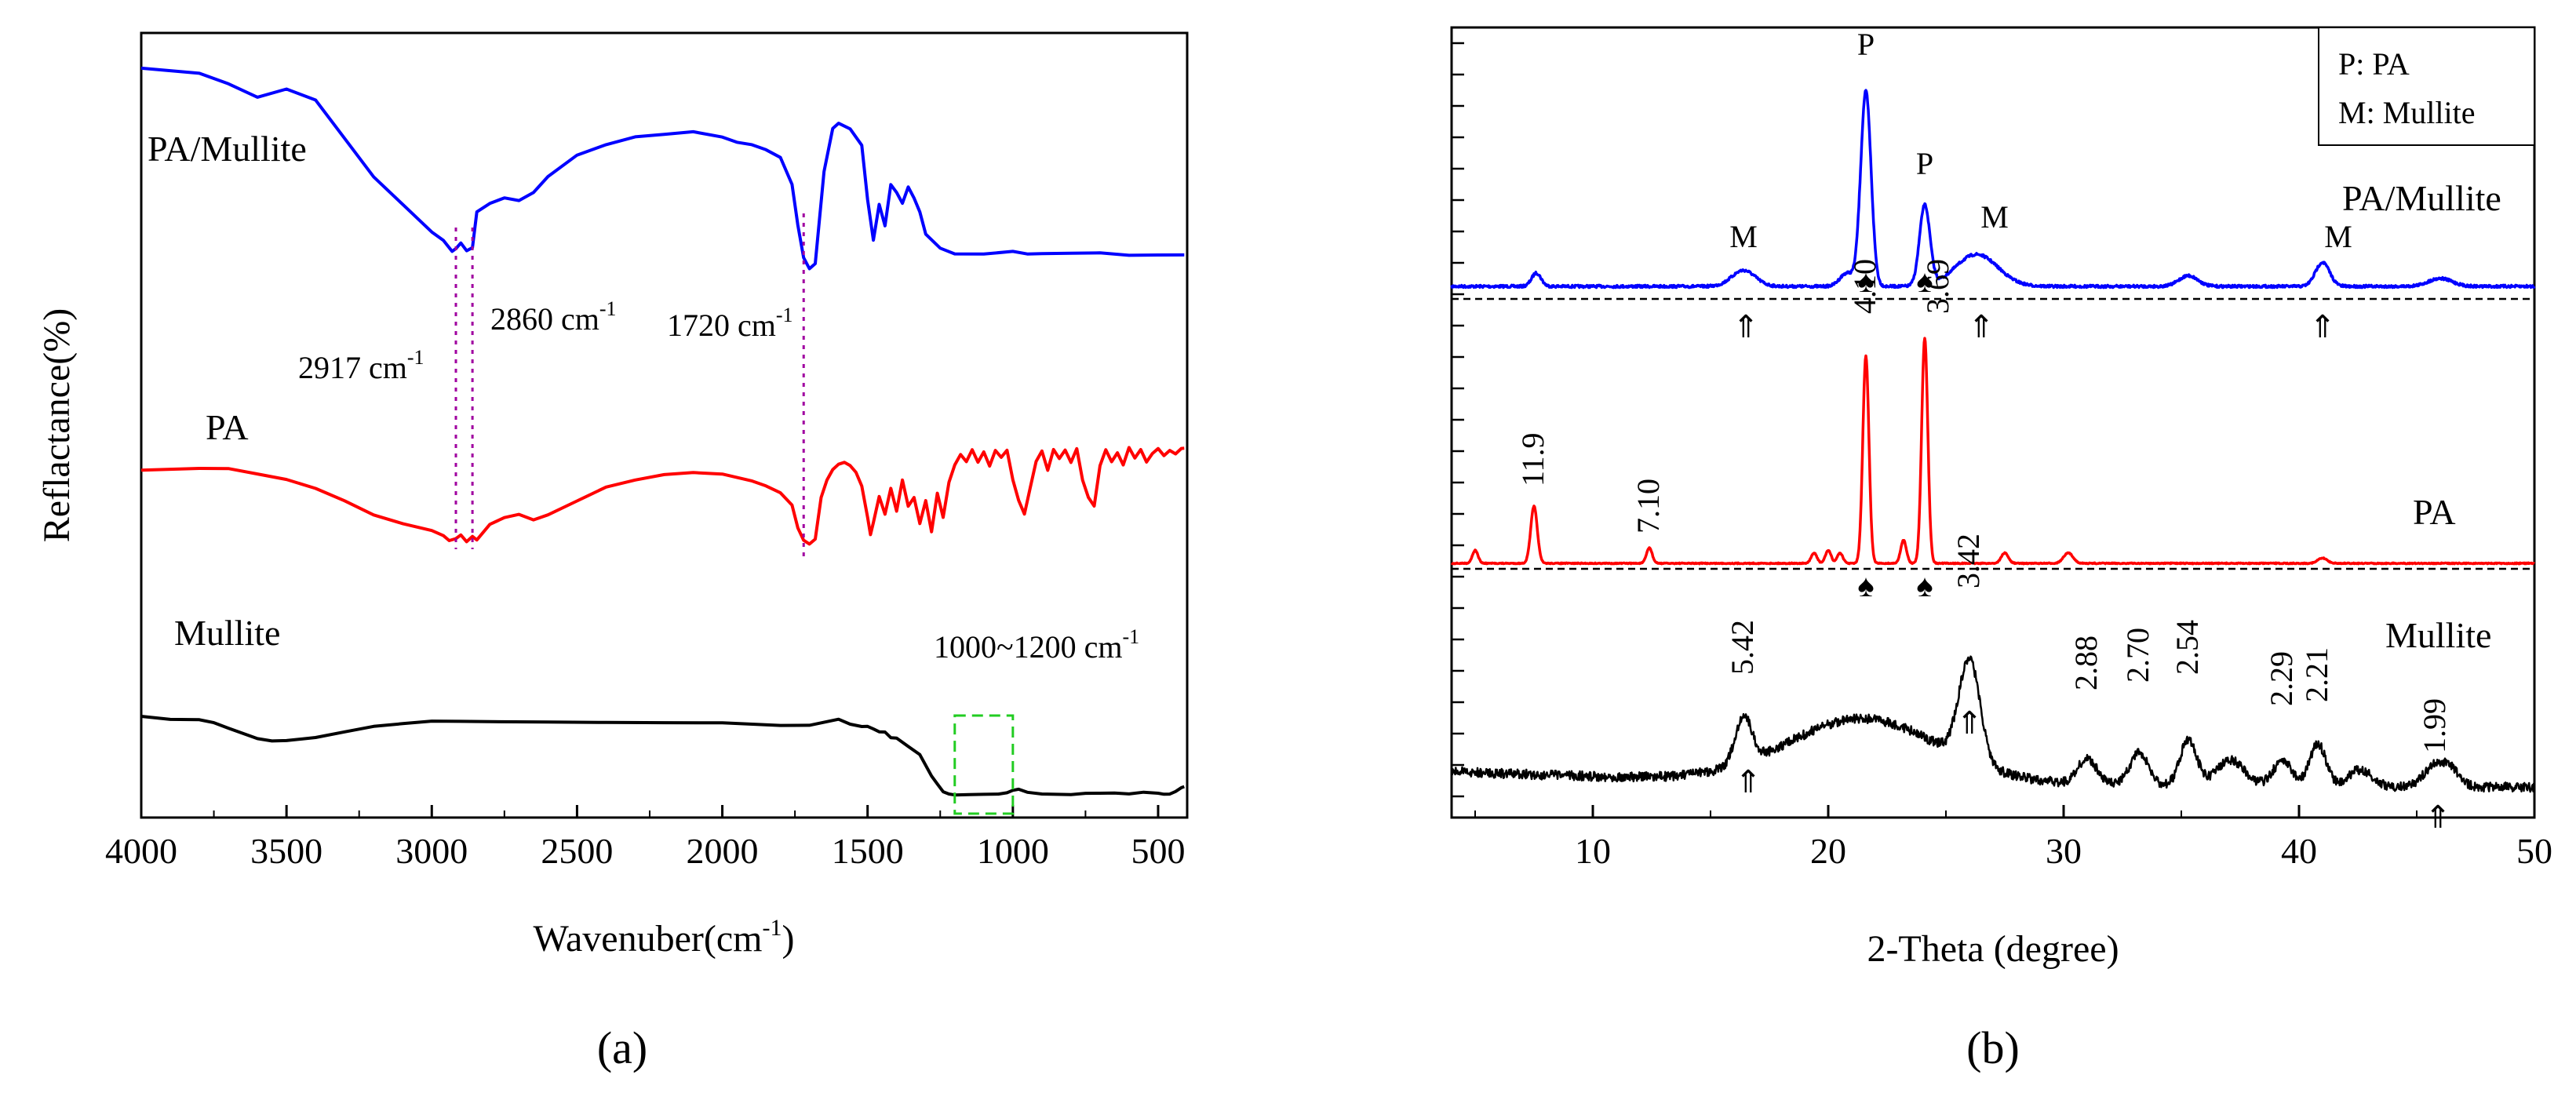 This screenshot has width=2576, height=1100. Describe the element at coordinates (664, 938) in the screenshot. I see `panel-a-x-axis-title: Wavenuber(cm-1)` at that location.